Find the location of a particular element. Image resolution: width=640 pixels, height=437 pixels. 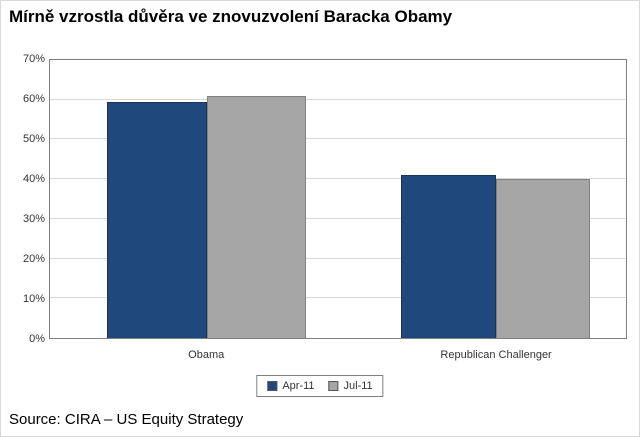

y-tick-label: 50% is located at coordinates (33, 139).